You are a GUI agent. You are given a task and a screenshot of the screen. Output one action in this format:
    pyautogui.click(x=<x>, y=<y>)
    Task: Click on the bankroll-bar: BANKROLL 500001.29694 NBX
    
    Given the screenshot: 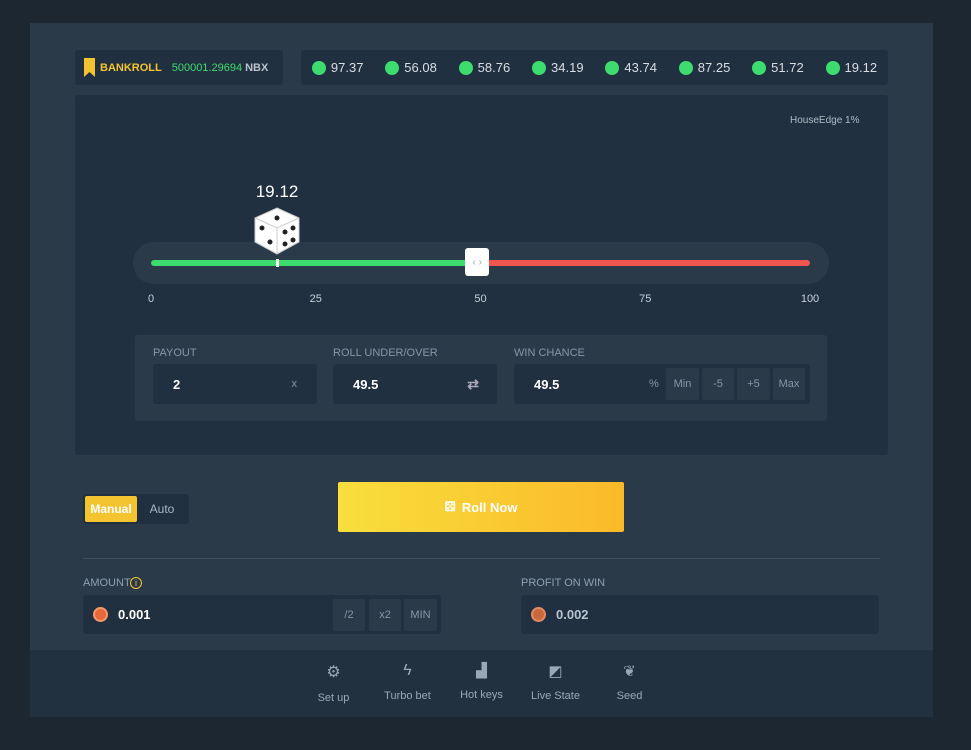 What is the action you would take?
    pyautogui.click(x=179, y=67)
    